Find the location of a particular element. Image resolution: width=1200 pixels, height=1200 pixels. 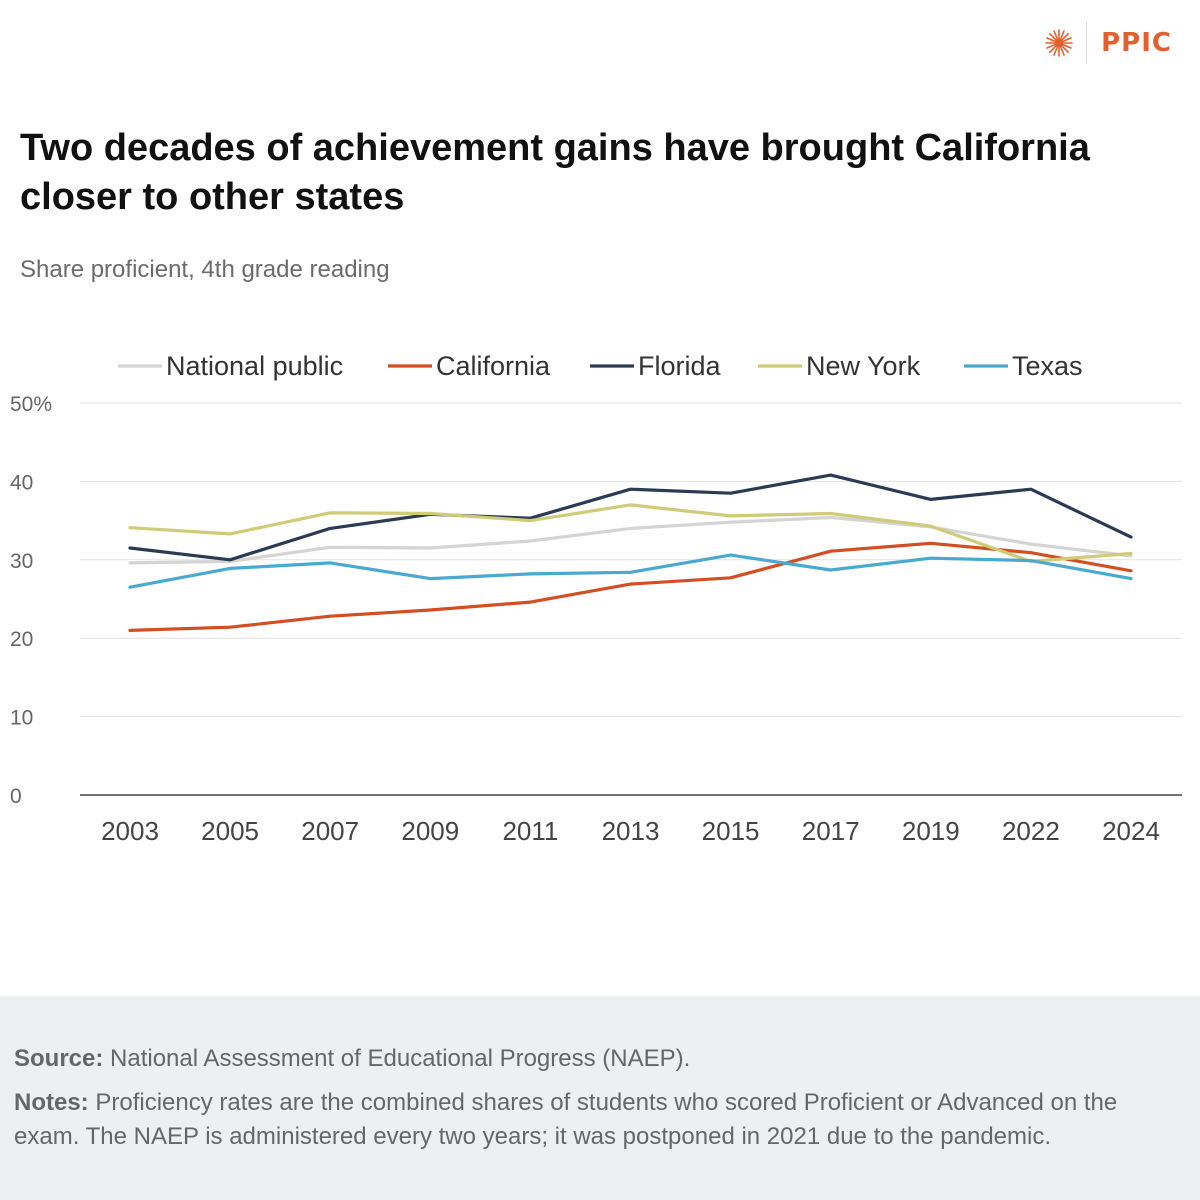

legend-label: National public is located at coordinates (254, 366).